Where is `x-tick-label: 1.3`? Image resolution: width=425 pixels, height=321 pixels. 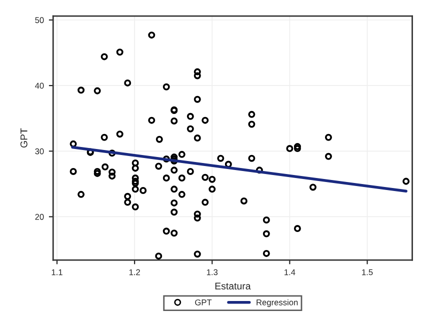
x-tick-label: 1.3 is located at coordinates (212, 272).